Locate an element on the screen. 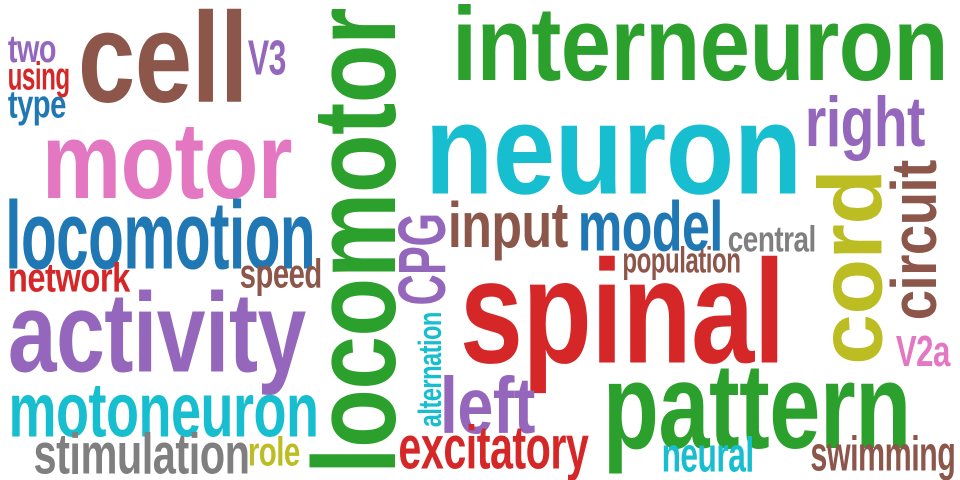 The width and height of the screenshot is (960, 480). word-left: left is located at coordinates (487, 405).